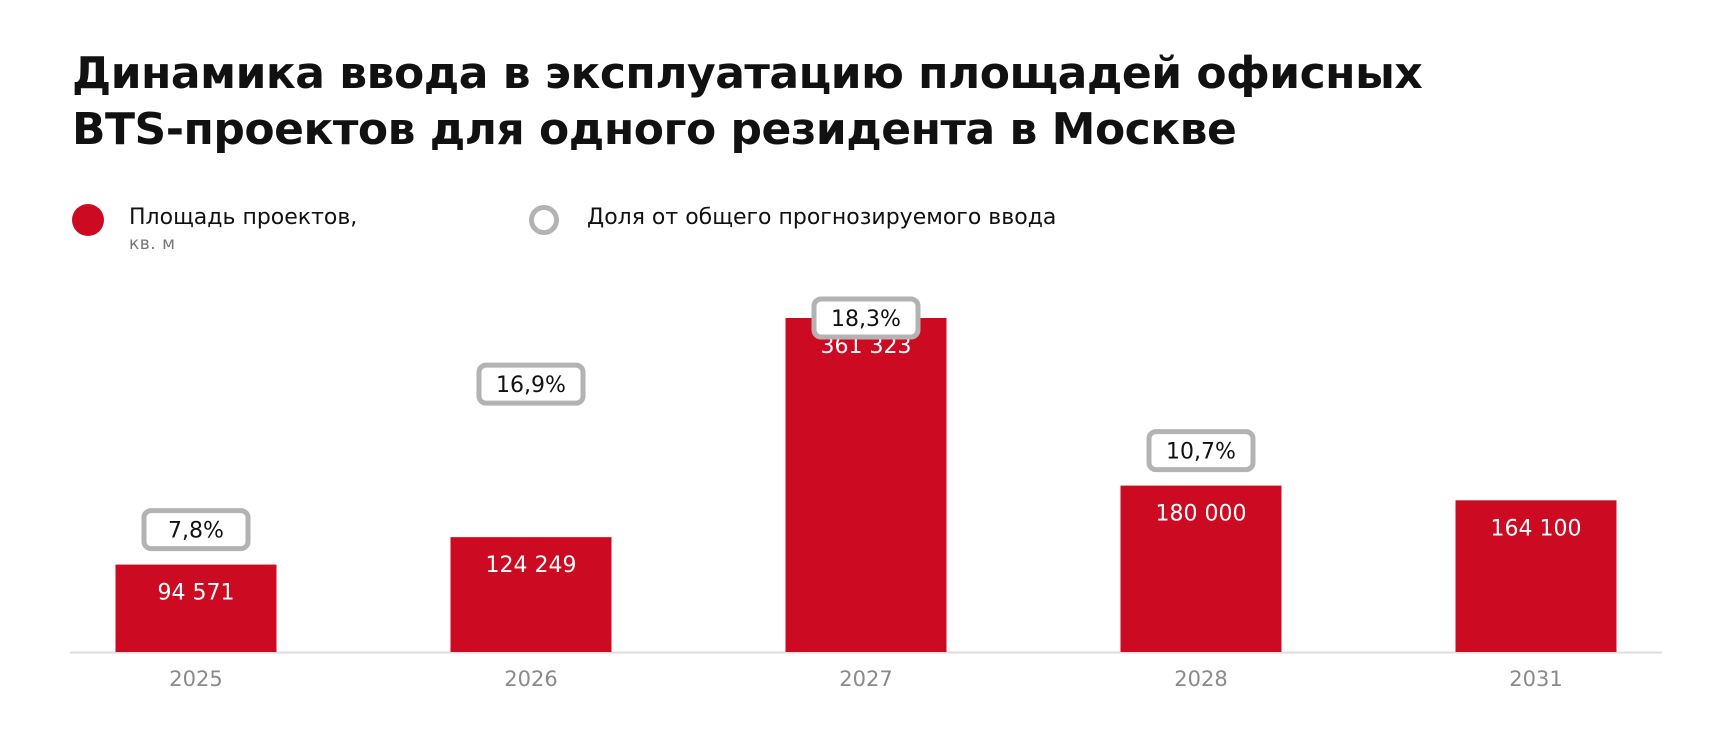  I want to click on share-value-label-2028: 10,7%, so click(1201, 452).